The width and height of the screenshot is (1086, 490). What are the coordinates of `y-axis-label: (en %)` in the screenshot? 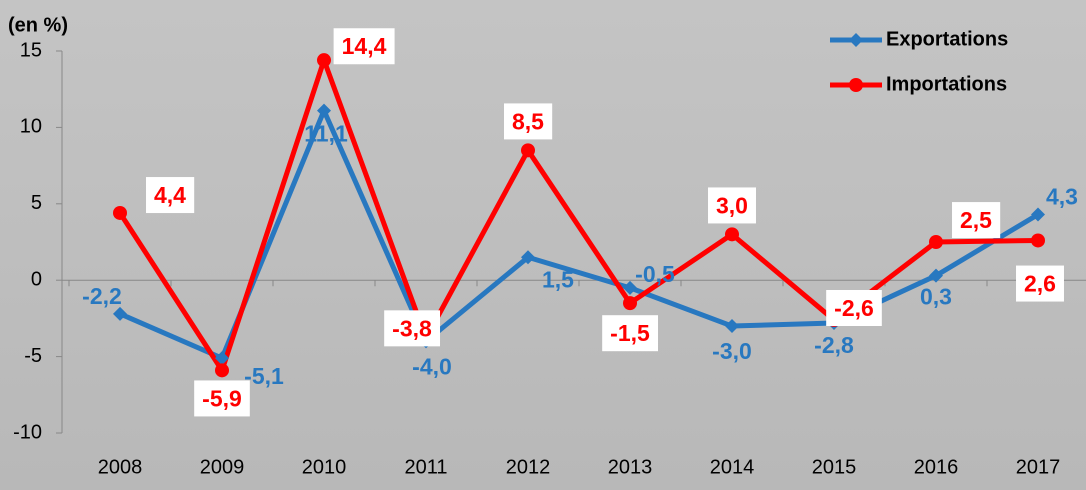 It's located at (38, 25).